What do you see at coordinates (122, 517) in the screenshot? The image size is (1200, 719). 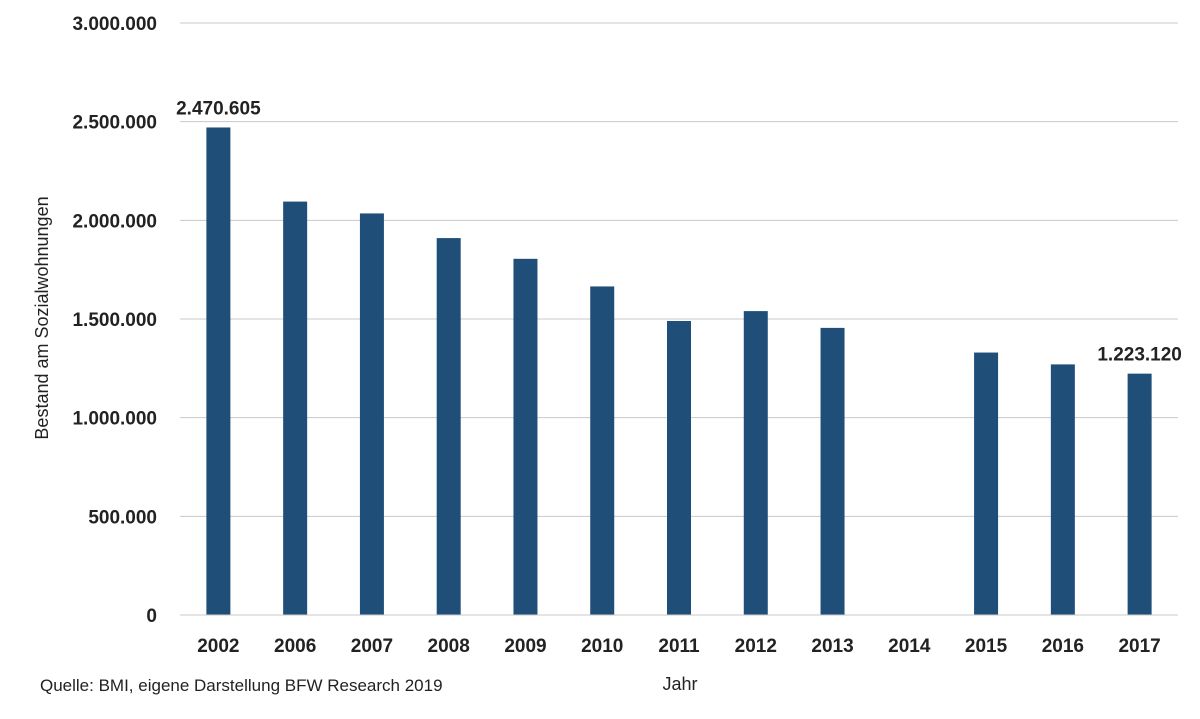 I see `y-tick-label: 500.000` at bounding box center [122, 517].